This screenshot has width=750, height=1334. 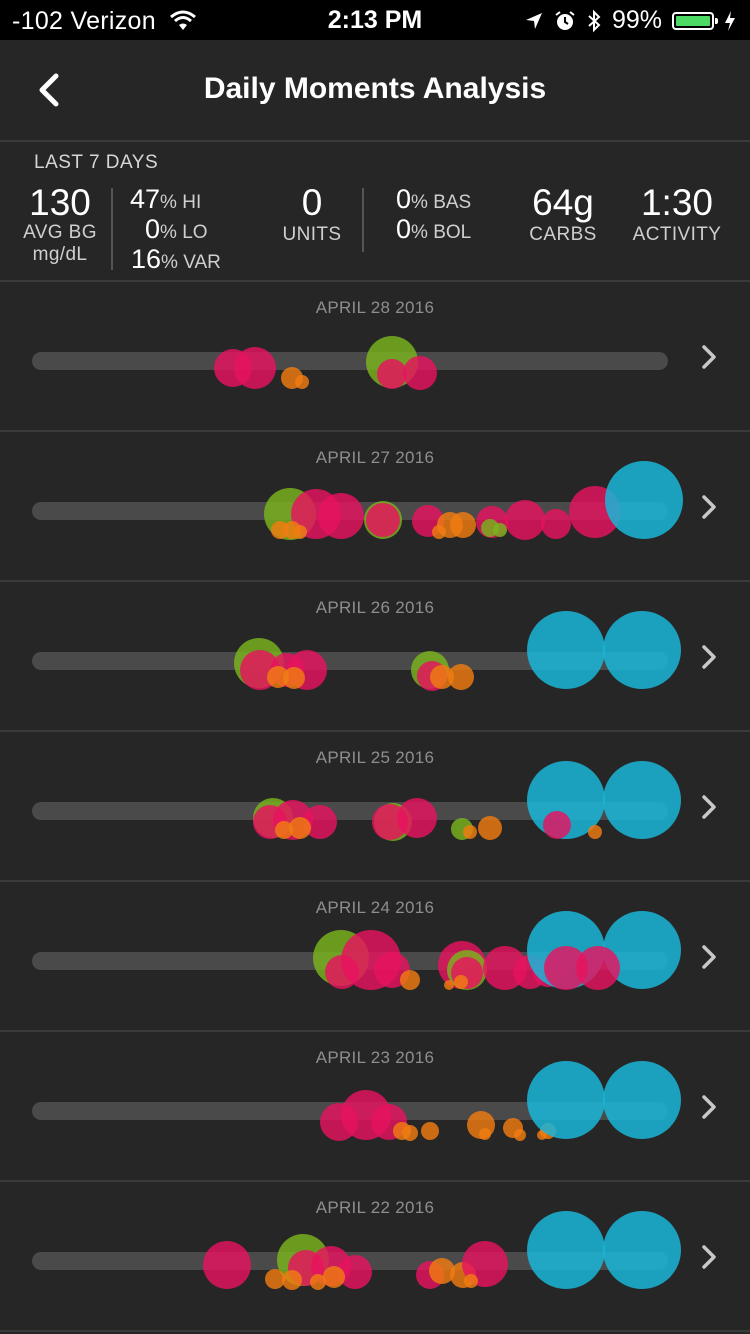 What do you see at coordinates (563, 202) in the screenshot?
I see `carbs-value: 64g` at bounding box center [563, 202].